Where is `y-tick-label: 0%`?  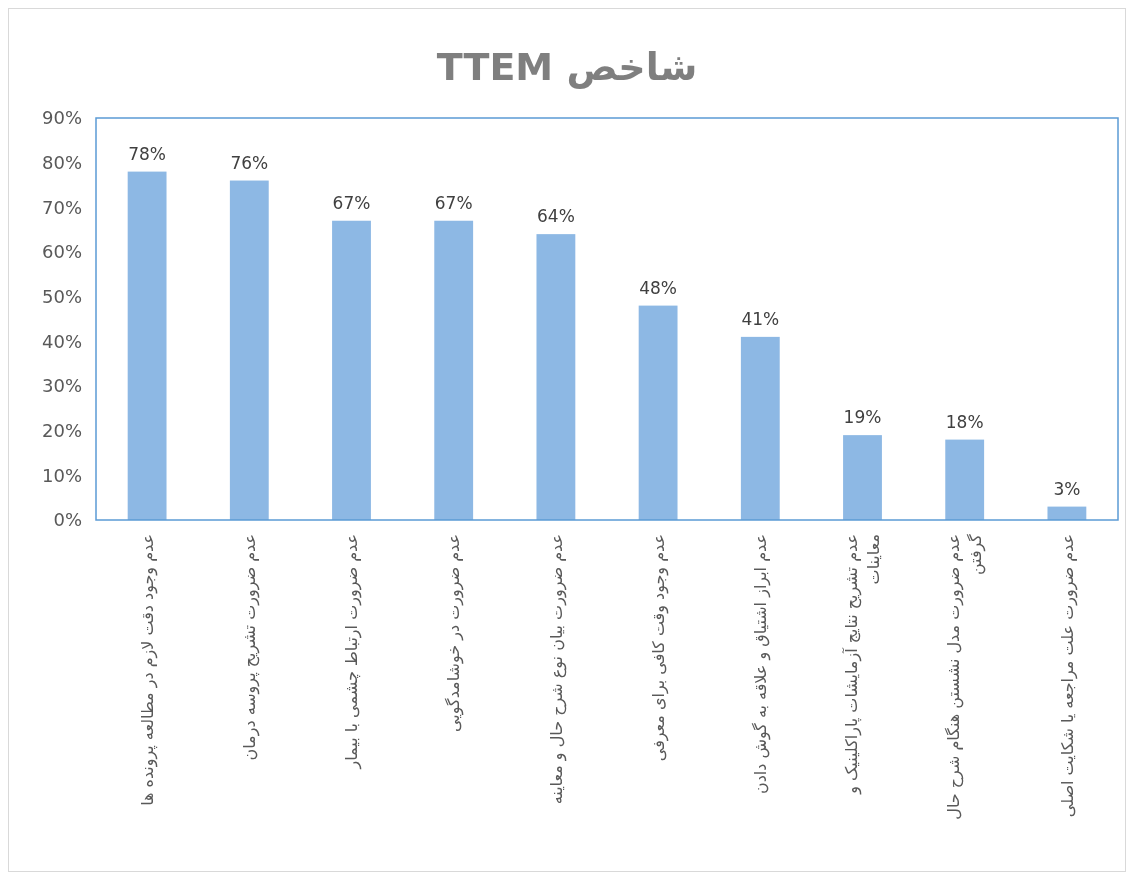
y-tick-label: 0% is located at coordinates (67, 520).